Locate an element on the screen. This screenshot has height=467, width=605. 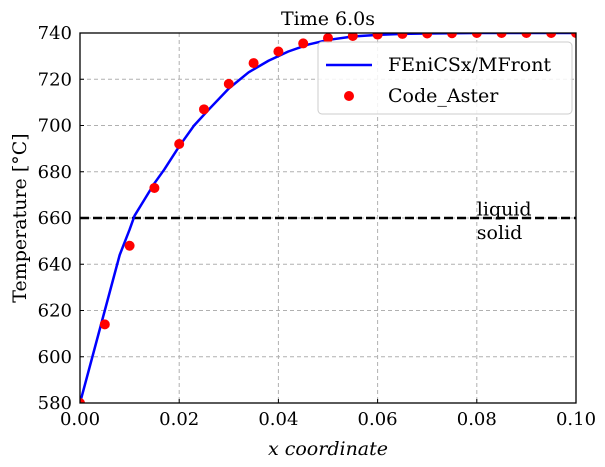
y-tick-label: 580 is located at coordinates (55, 403).